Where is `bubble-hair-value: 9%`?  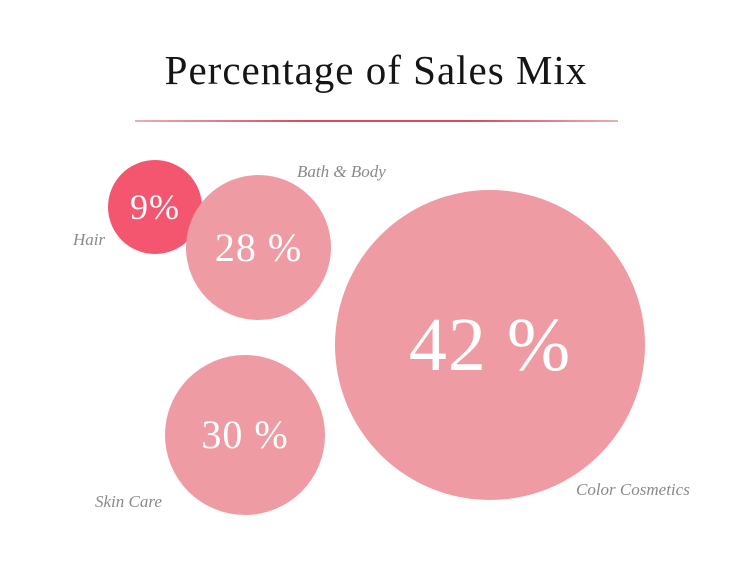
bubble-hair-value: 9% is located at coordinates (155, 207).